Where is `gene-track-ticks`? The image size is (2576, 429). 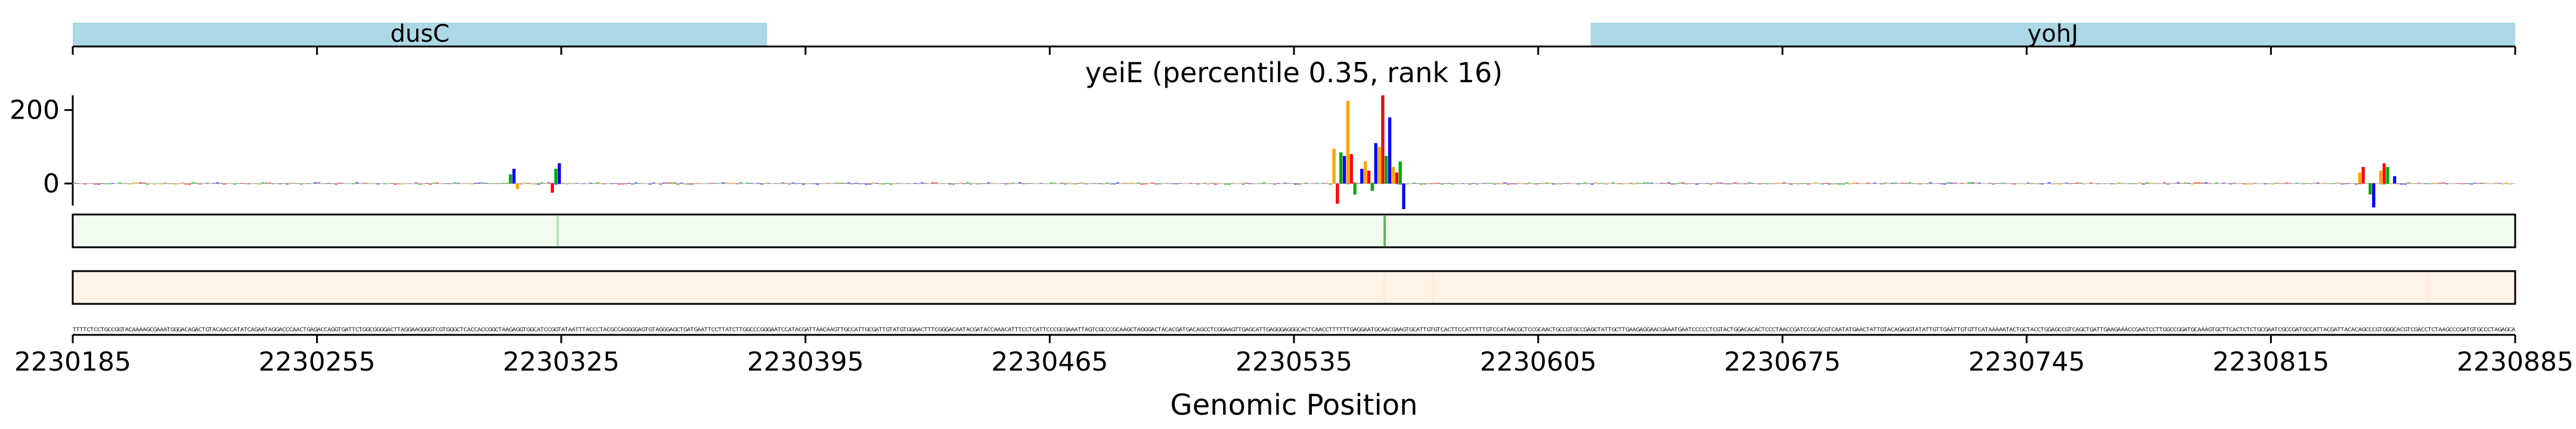
gene-track-ticks is located at coordinates (1294, 50).